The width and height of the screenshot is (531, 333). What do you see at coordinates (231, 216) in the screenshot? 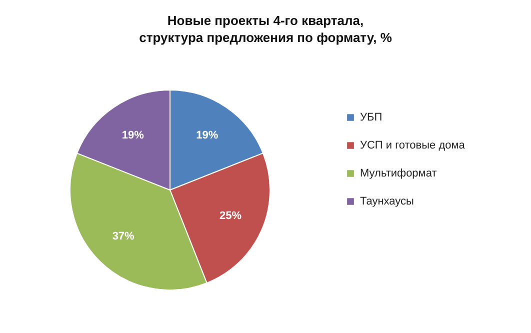
I see `data-label: 25%` at bounding box center [231, 216].